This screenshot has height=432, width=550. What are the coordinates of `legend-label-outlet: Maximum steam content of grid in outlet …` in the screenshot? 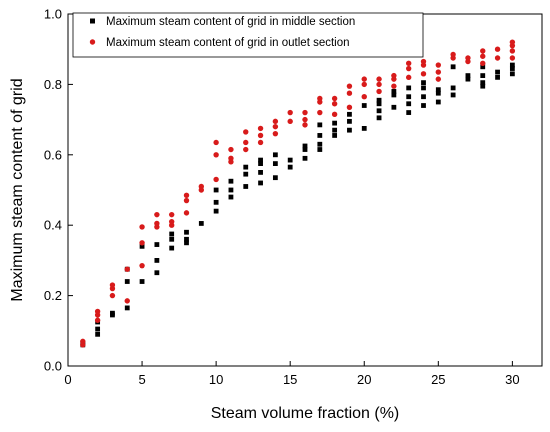 It's located at (228, 43).